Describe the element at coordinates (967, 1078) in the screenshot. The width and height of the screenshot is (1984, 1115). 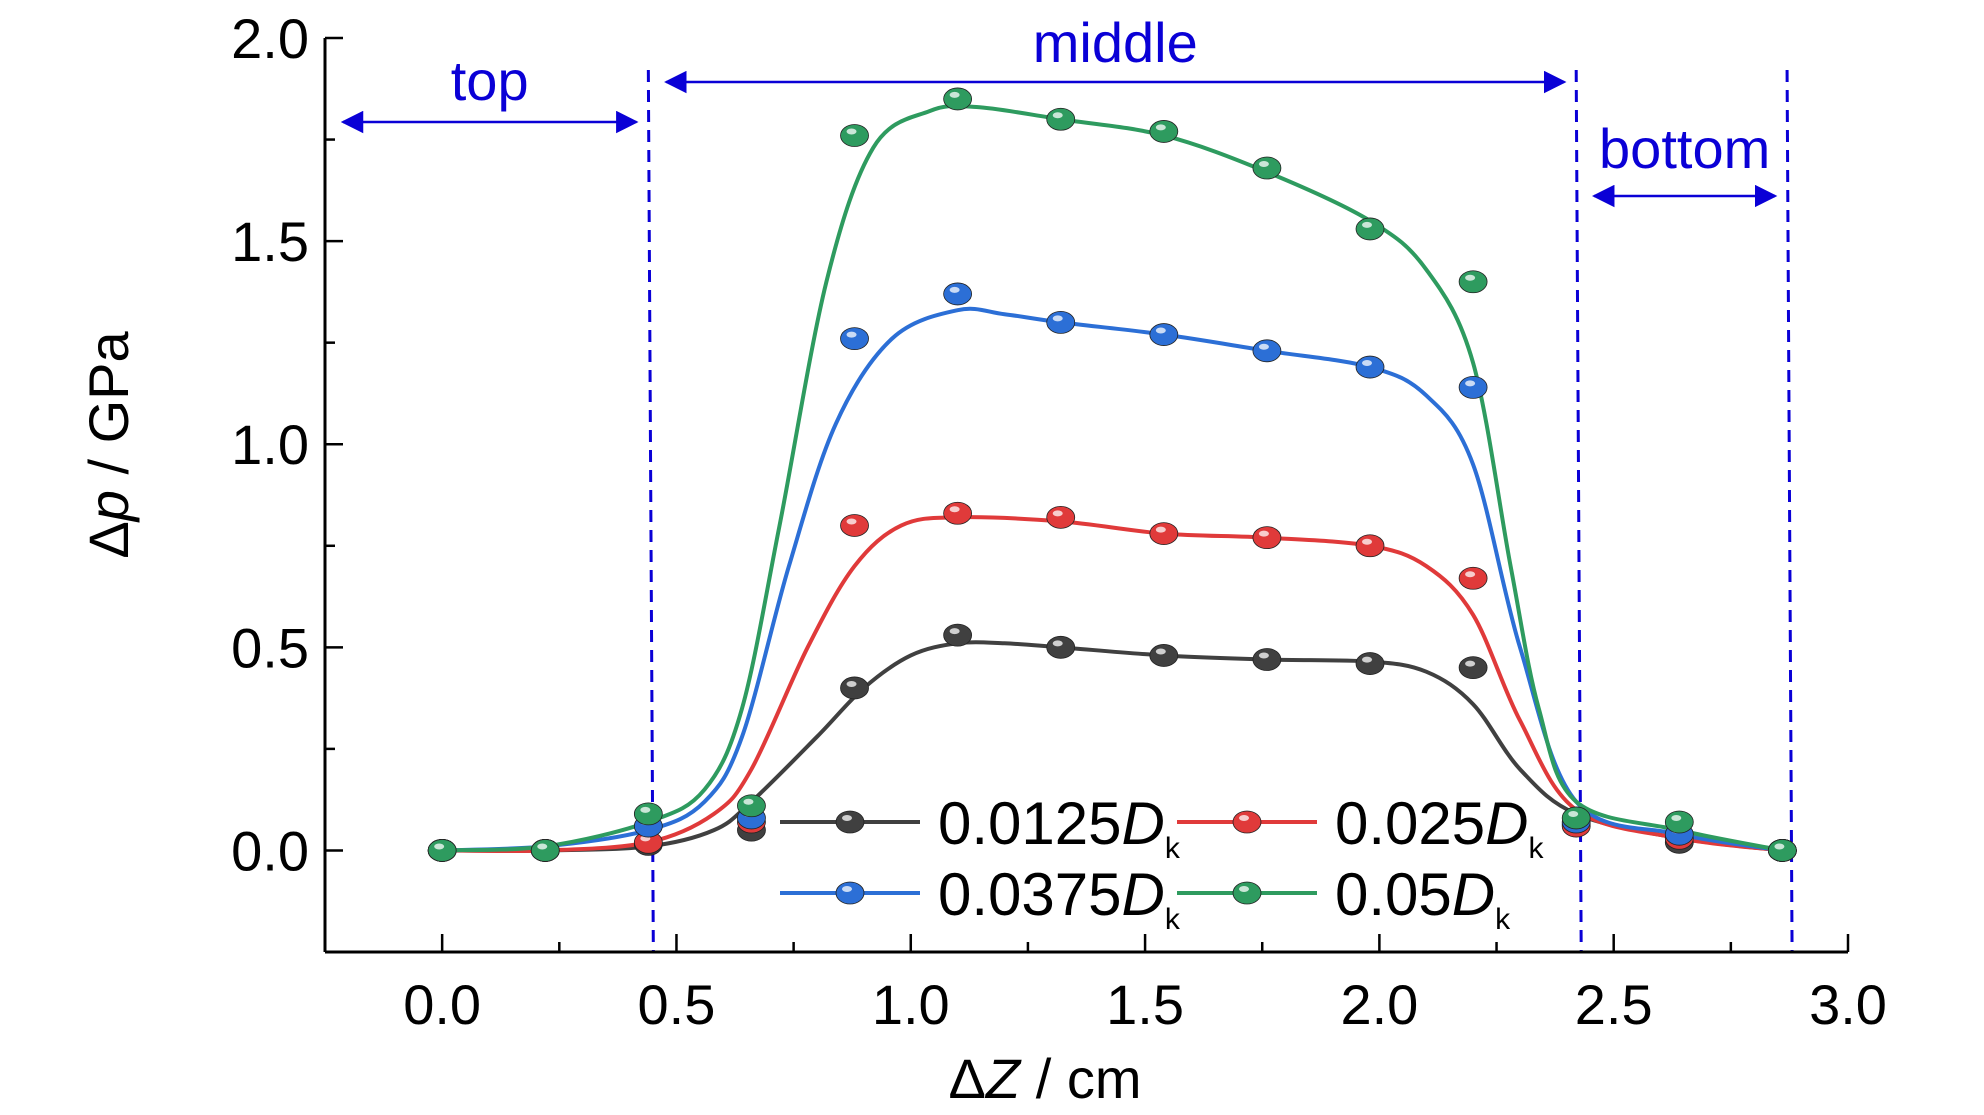
I see `x-axis-title-delta: Δ` at that location.